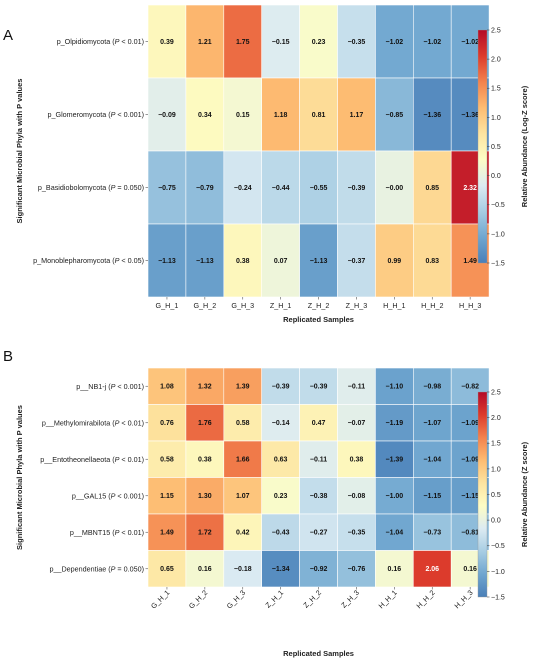 This screenshot has height=661, width=550. I want to click on cell-value-label: −1.00, so click(394, 496).